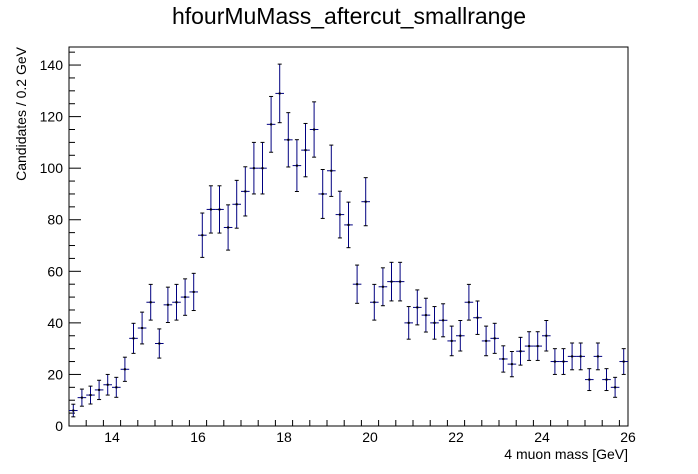 This screenshot has width=698, height=474. Describe the element at coordinates (59, 426) in the screenshot. I see `y-tick-label: 0` at that location.